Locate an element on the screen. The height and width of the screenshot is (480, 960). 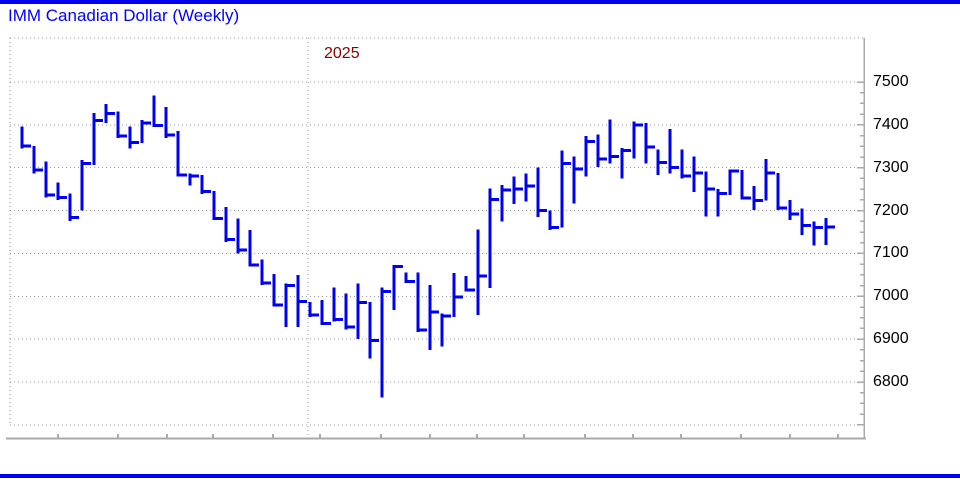
y-axis-label: 7000 is located at coordinates (891, 296).